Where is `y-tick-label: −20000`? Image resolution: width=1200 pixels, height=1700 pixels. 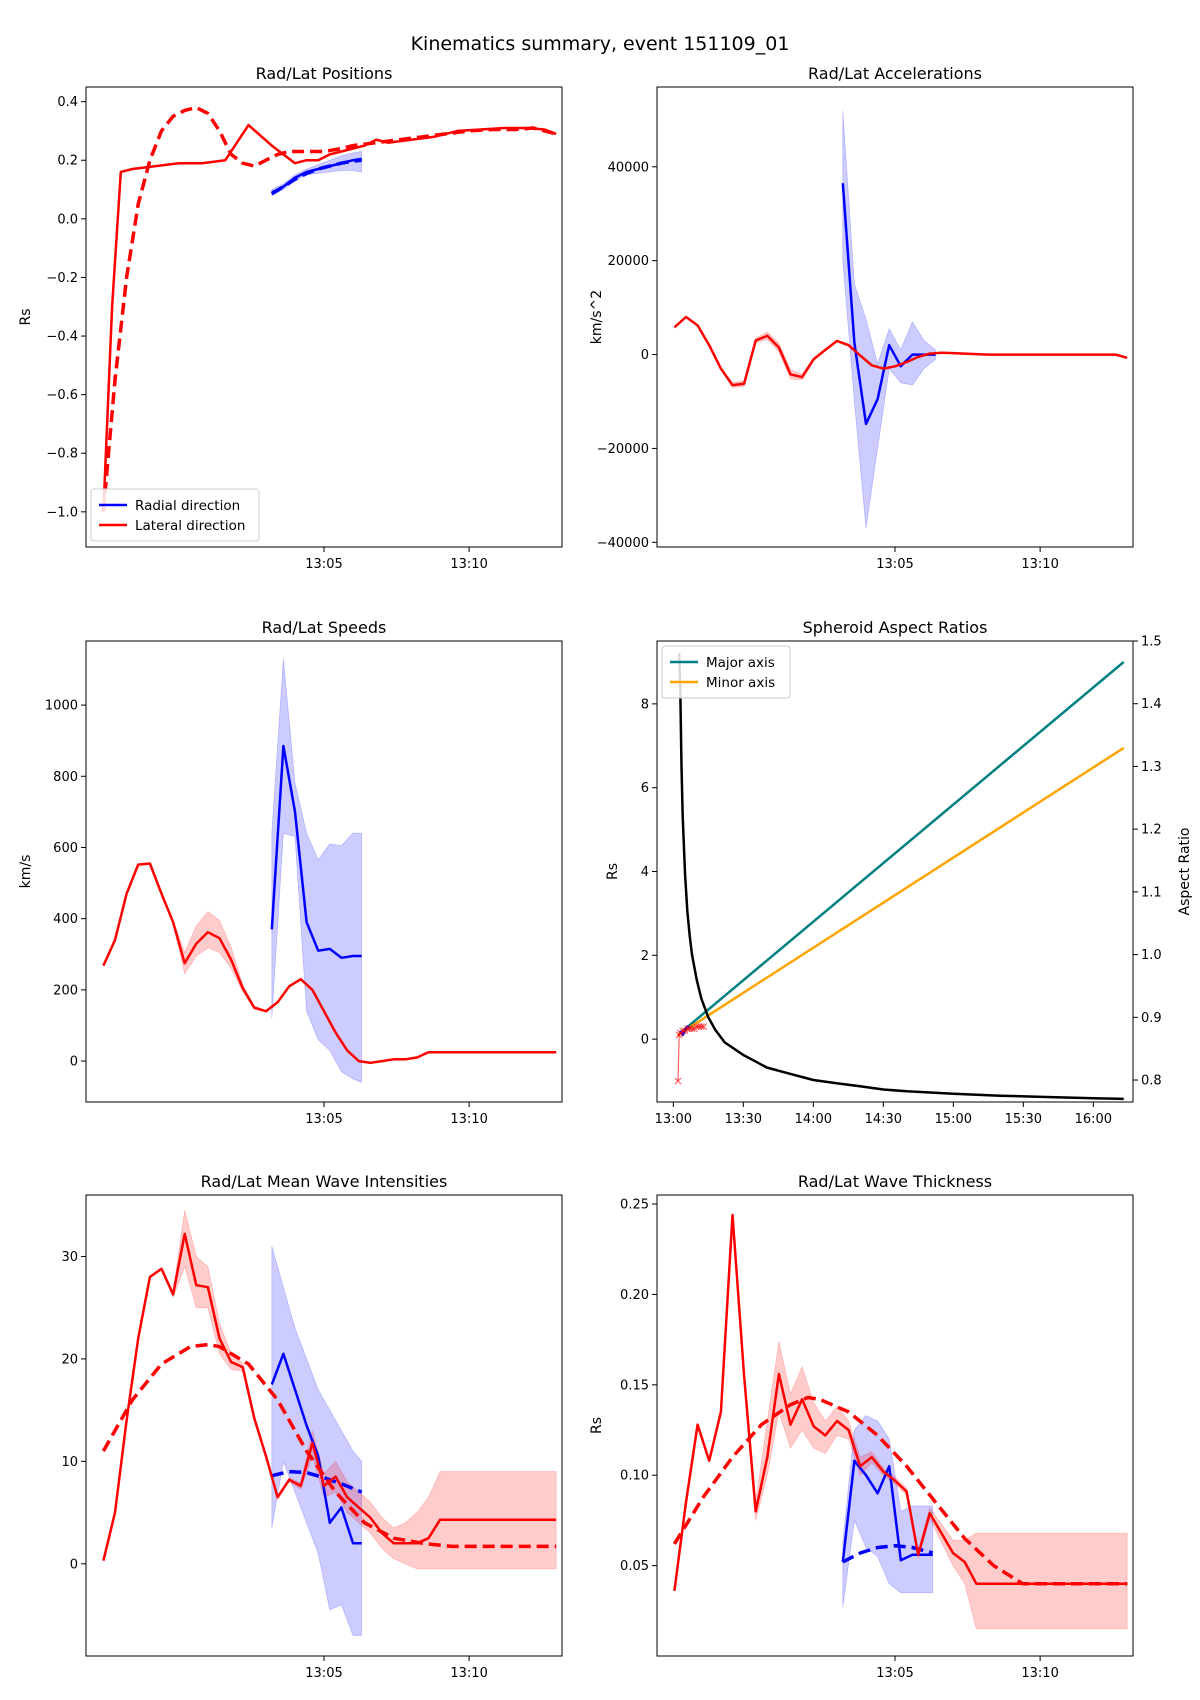
y-tick-label: −20000 is located at coordinates (623, 449).